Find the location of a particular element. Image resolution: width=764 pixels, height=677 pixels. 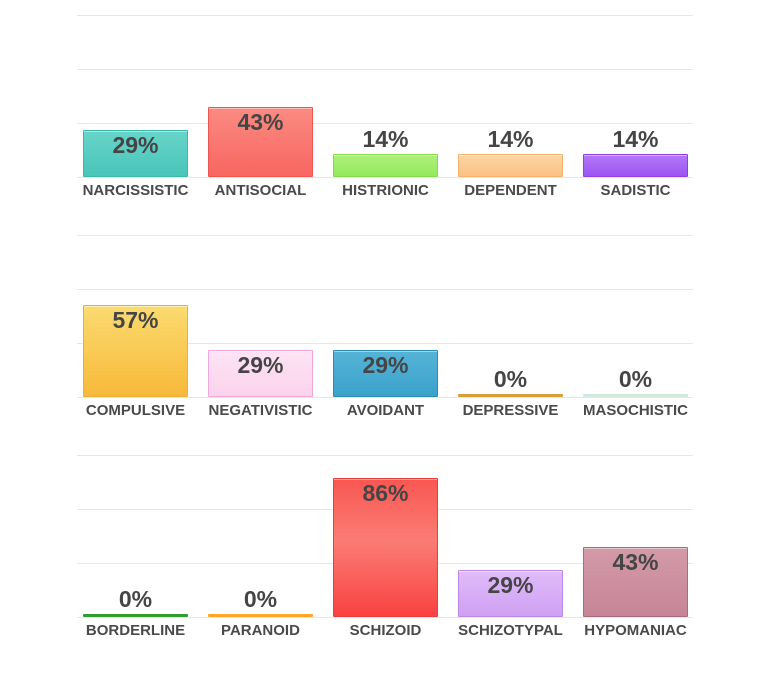

bar-value-antisocial: 43% is located at coordinates (260, 122).